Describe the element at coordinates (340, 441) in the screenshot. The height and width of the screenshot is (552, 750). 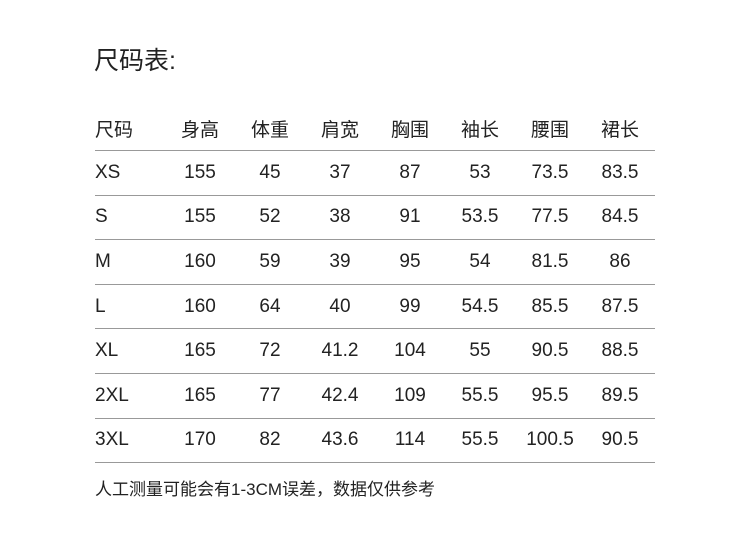
I see `table-cell: 43.6` at that location.